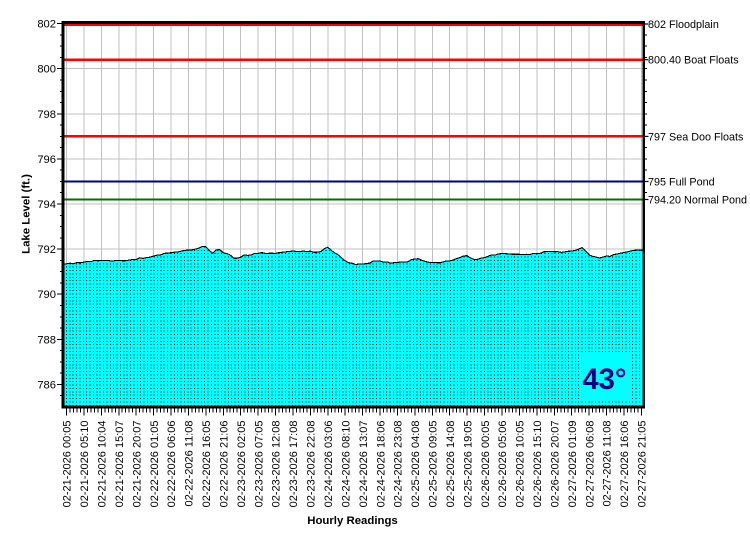 Image resolution: width=750 pixels, height=555 pixels. I want to click on svg-text: 786, so click(46, 385).